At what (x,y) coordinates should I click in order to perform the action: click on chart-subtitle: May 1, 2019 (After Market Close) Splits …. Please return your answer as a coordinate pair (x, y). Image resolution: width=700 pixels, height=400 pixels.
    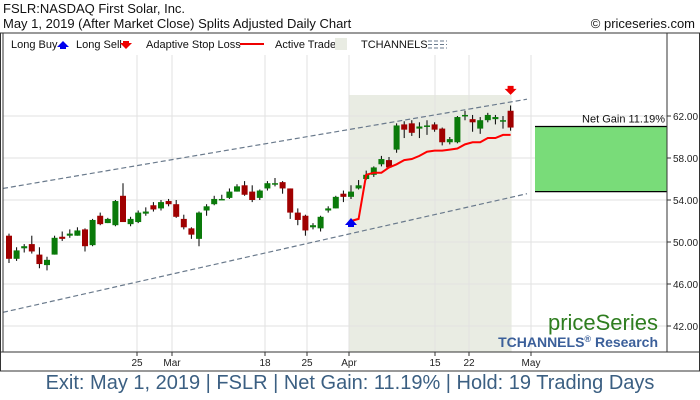
    Looking at the image, I should click on (177, 23).